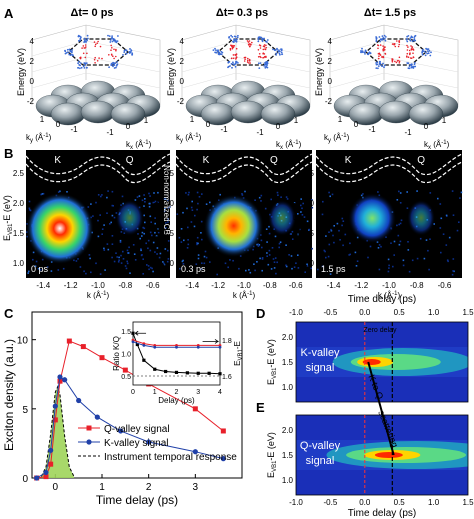 The height and width of the screenshot is (519, 474). Describe the element at coordinates (56, 487) in the screenshot. I see `panel-c-xtick-label: 0` at that location.